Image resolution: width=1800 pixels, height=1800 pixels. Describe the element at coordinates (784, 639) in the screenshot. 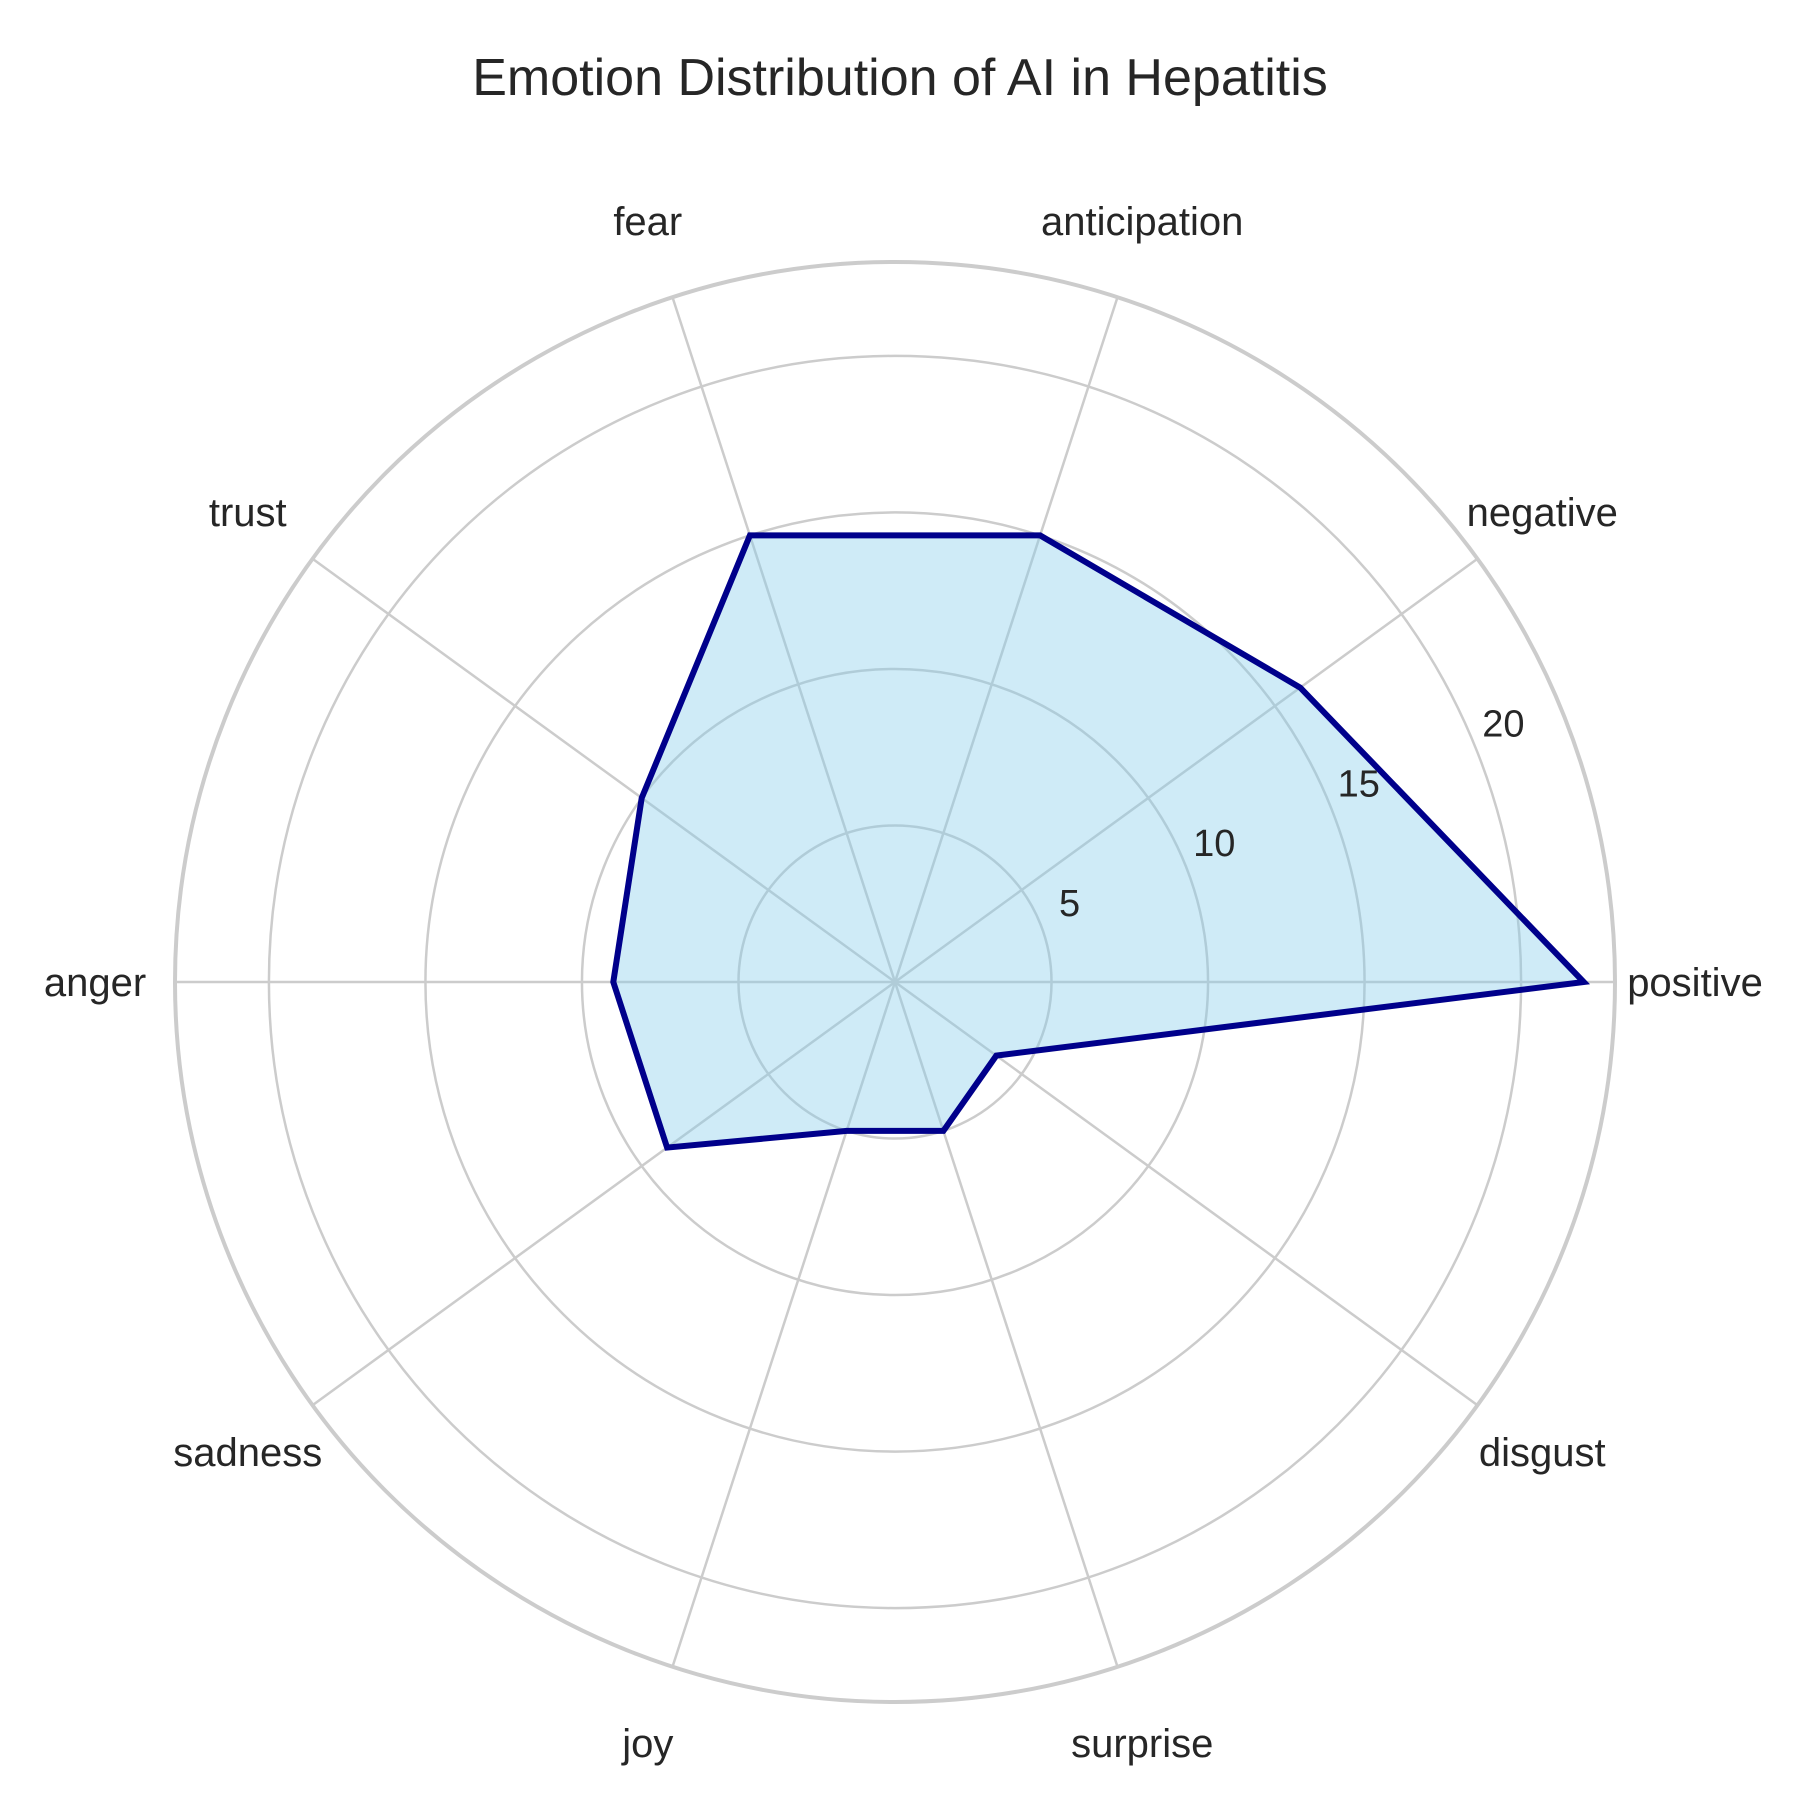

I see `spoke-fear` at that location.